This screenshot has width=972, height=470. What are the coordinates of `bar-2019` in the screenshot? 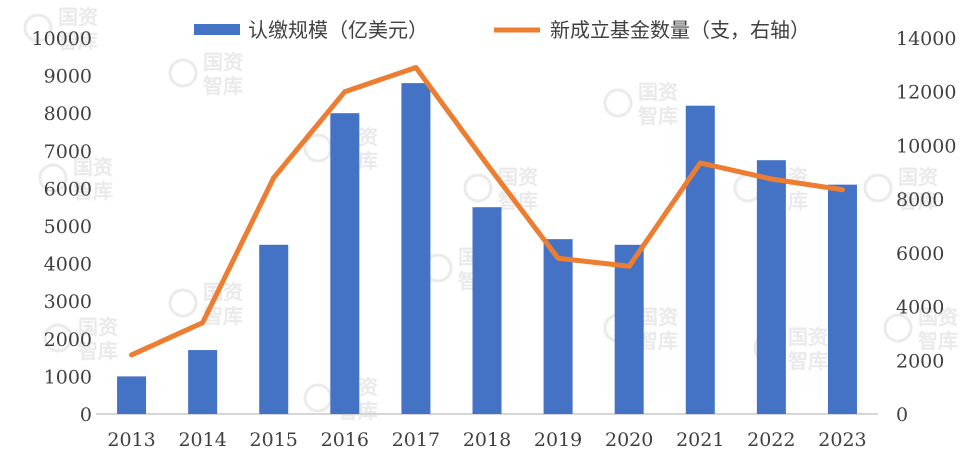 It's located at (558, 326).